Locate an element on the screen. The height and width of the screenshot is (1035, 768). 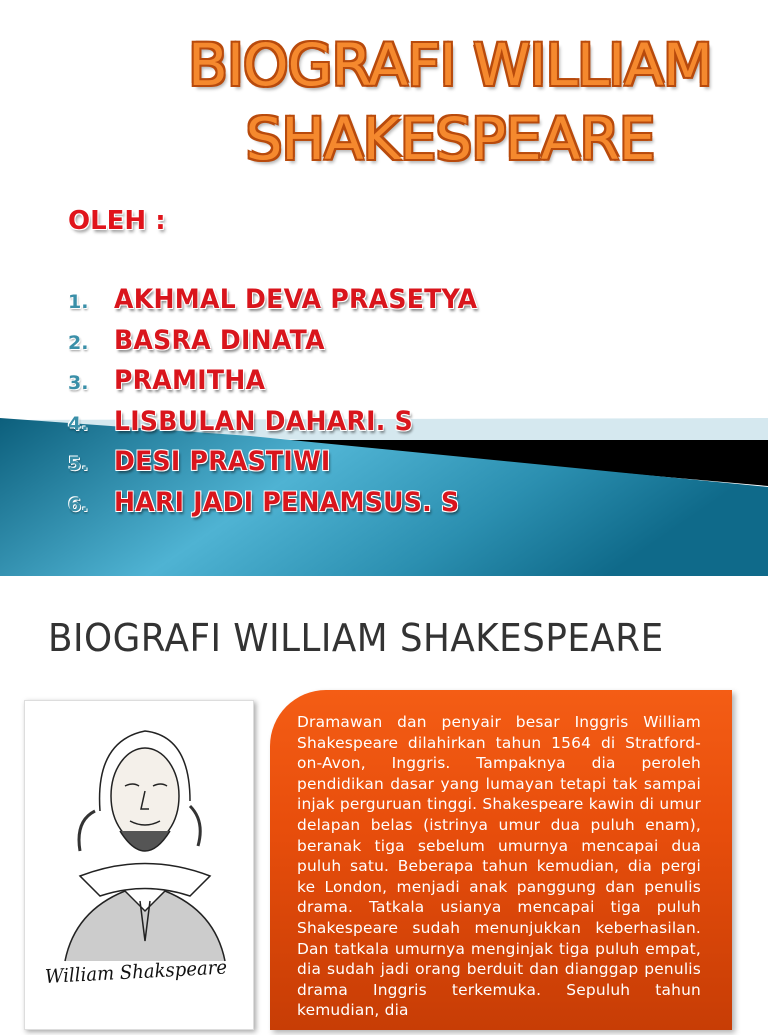
member-name: LISBULAN DAHARI. S is located at coordinates (263, 421).